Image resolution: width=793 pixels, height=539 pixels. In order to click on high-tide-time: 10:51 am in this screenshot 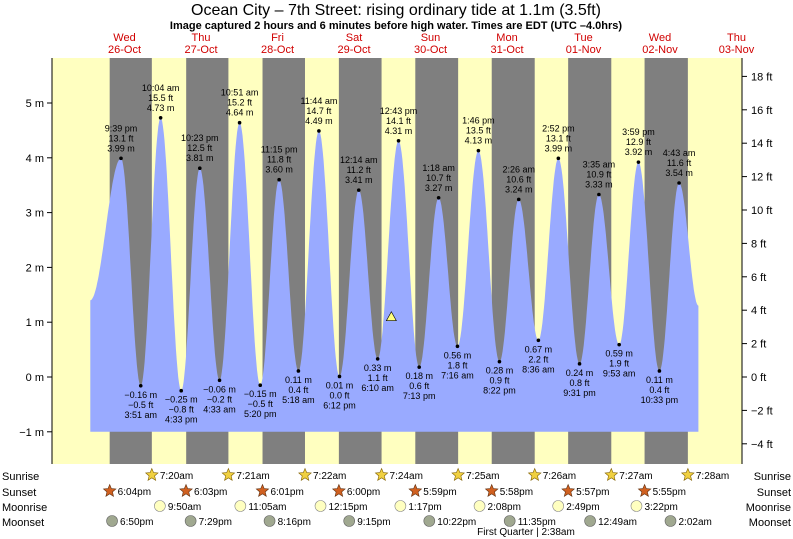, I will do `click(240, 93)`.